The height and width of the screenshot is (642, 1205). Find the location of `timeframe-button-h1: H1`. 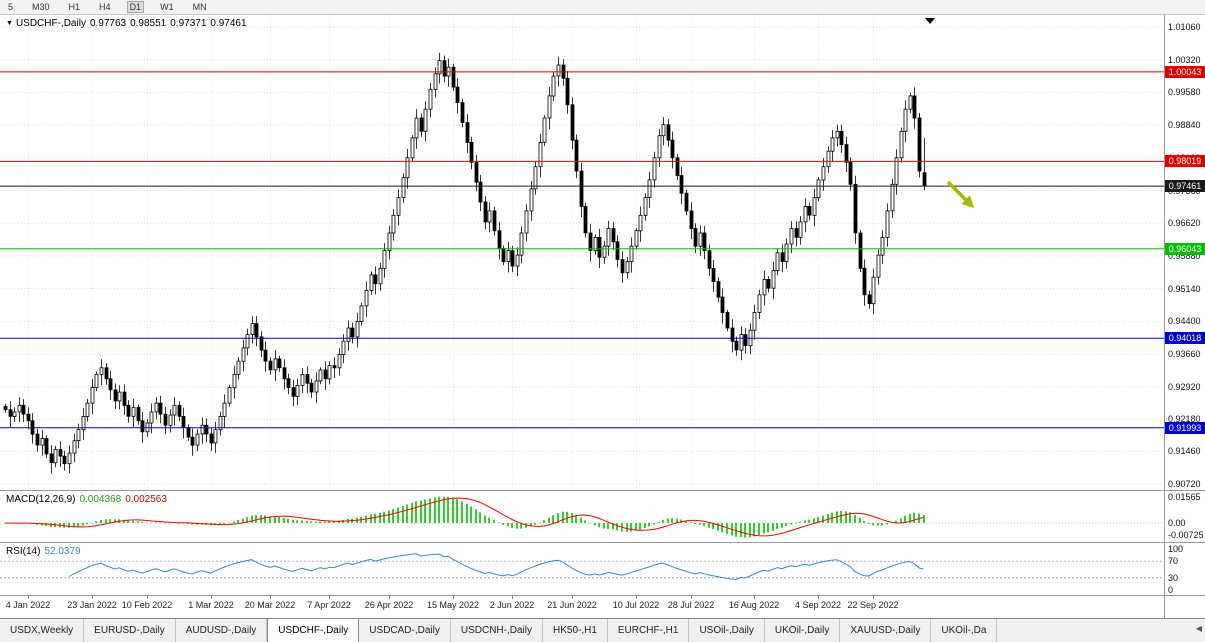

timeframe-button-h1: H1 is located at coordinates (74, 7).